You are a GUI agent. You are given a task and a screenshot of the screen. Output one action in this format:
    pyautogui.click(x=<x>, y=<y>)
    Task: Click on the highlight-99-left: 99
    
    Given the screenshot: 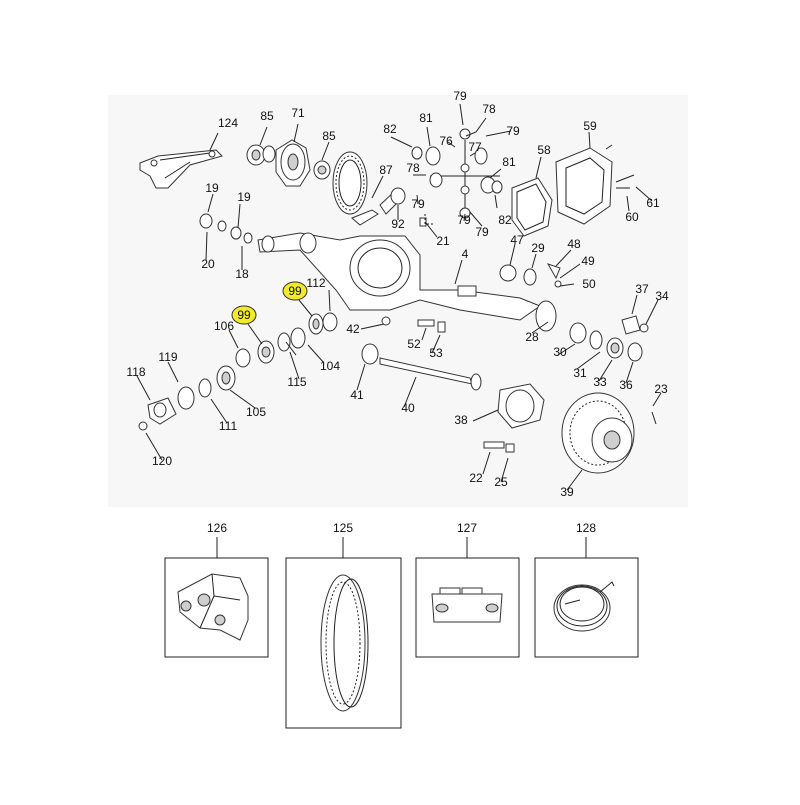 What is the action you would take?
    pyautogui.click(x=247, y=325)
    